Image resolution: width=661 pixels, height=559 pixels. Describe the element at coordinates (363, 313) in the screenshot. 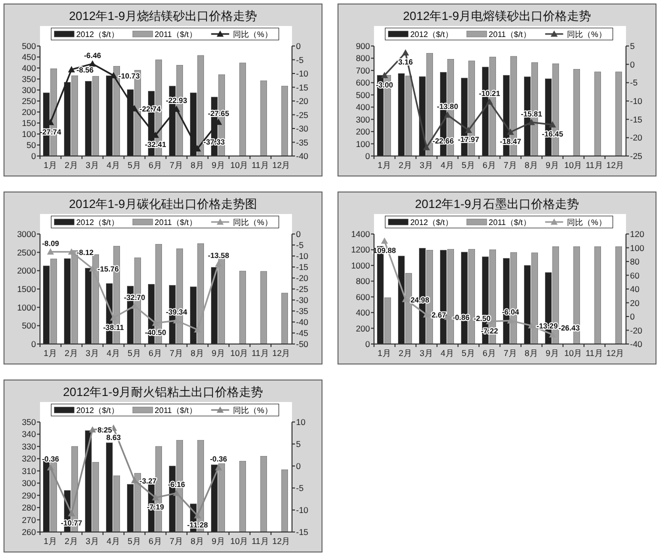

I see `y-tick-label: 400` at that location.